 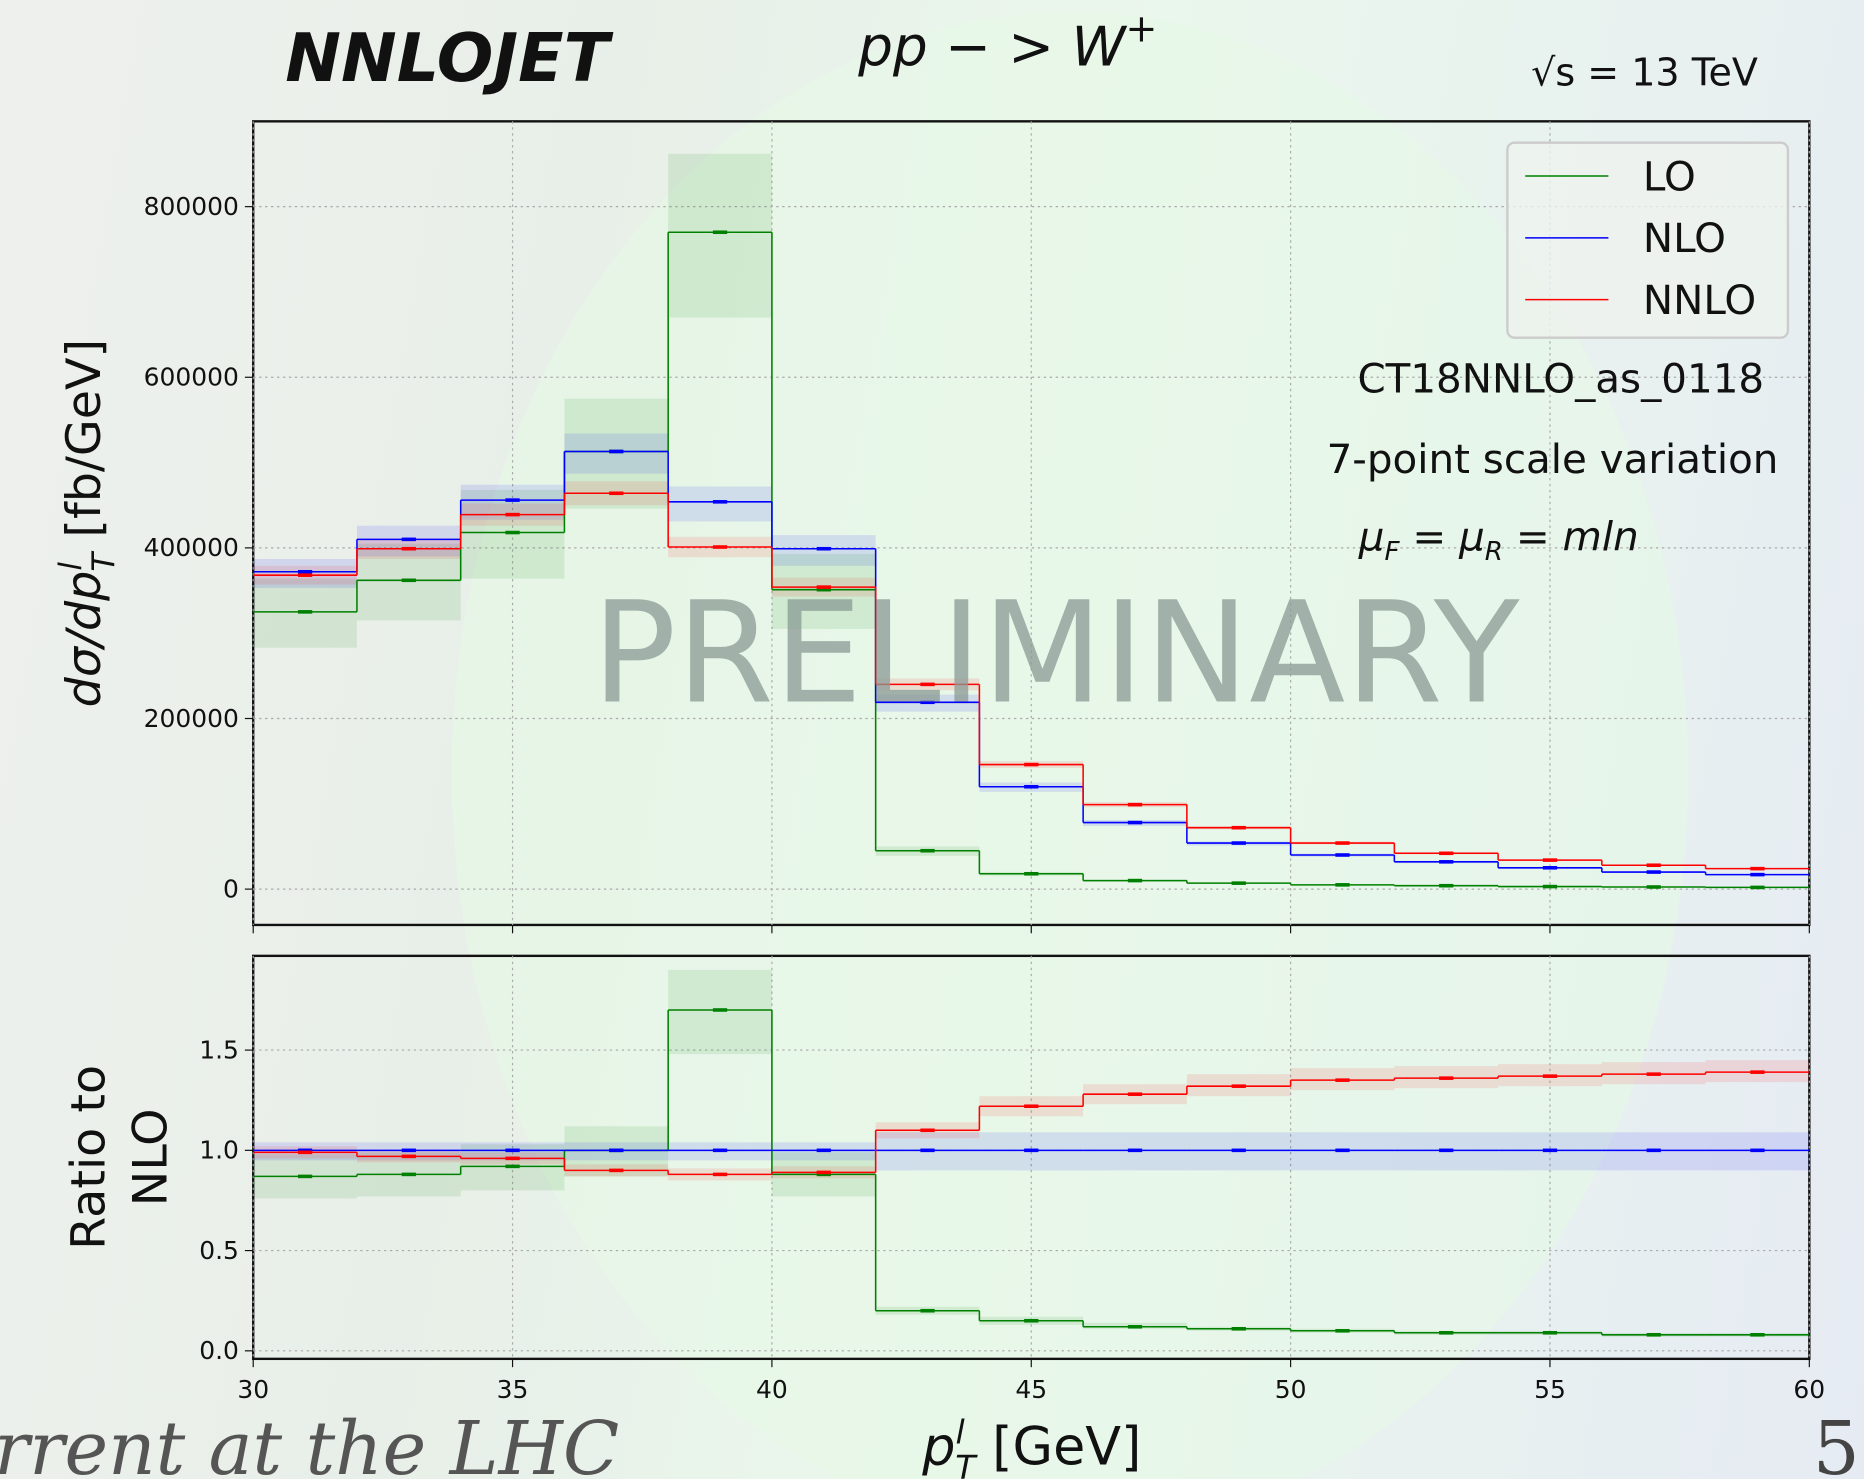 What do you see at coordinates (1291, 1389) in the screenshot?
I see `x-tick-label: 50` at bounding box center [1291, 1389].